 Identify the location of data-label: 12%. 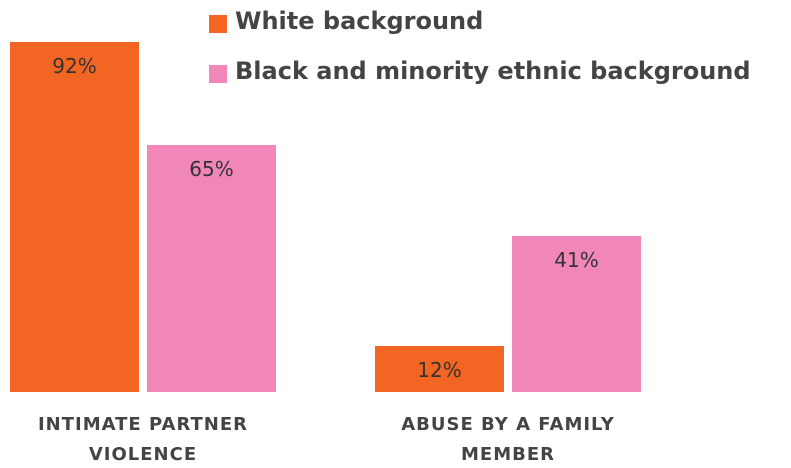
(439, 370).